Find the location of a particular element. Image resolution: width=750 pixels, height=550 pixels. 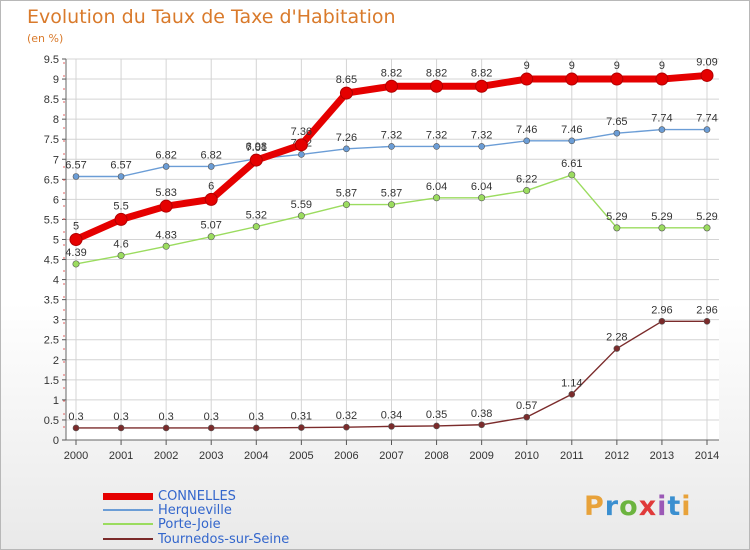

data-label-connelles: 8.82 is located at coordinates (436, 73).